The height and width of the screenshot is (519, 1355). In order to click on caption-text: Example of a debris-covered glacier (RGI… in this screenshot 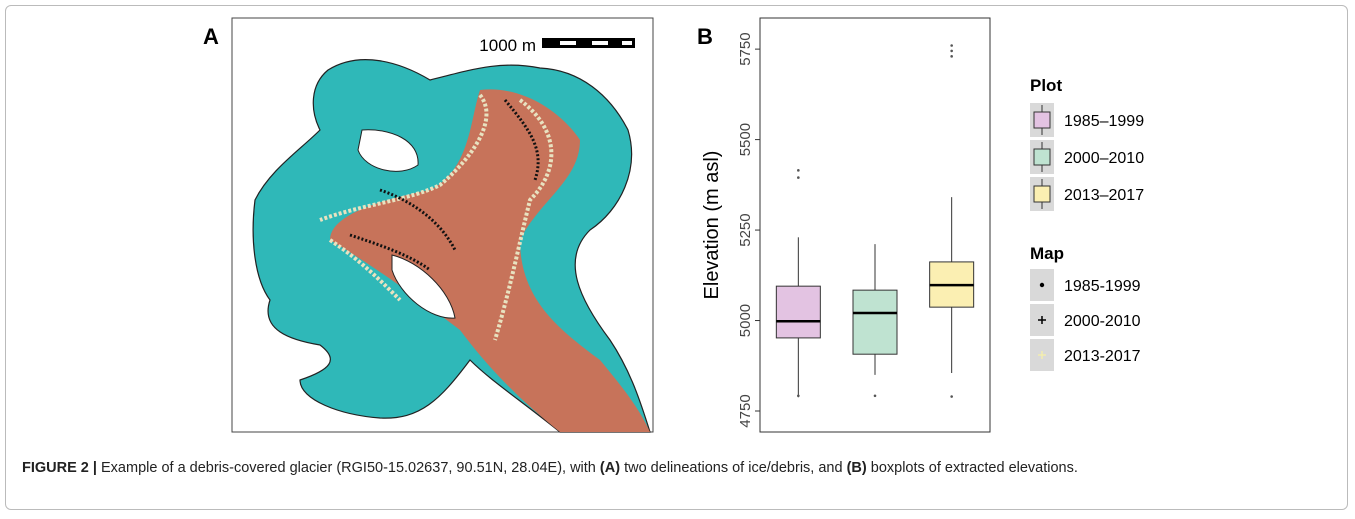, I will do `click(348, 468)`.